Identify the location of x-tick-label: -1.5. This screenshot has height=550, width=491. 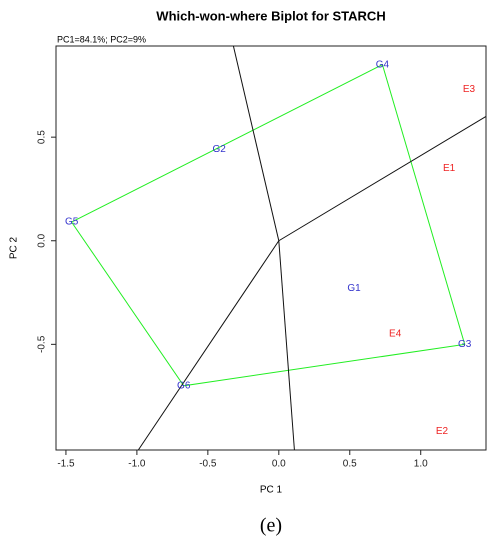
(66, 464).